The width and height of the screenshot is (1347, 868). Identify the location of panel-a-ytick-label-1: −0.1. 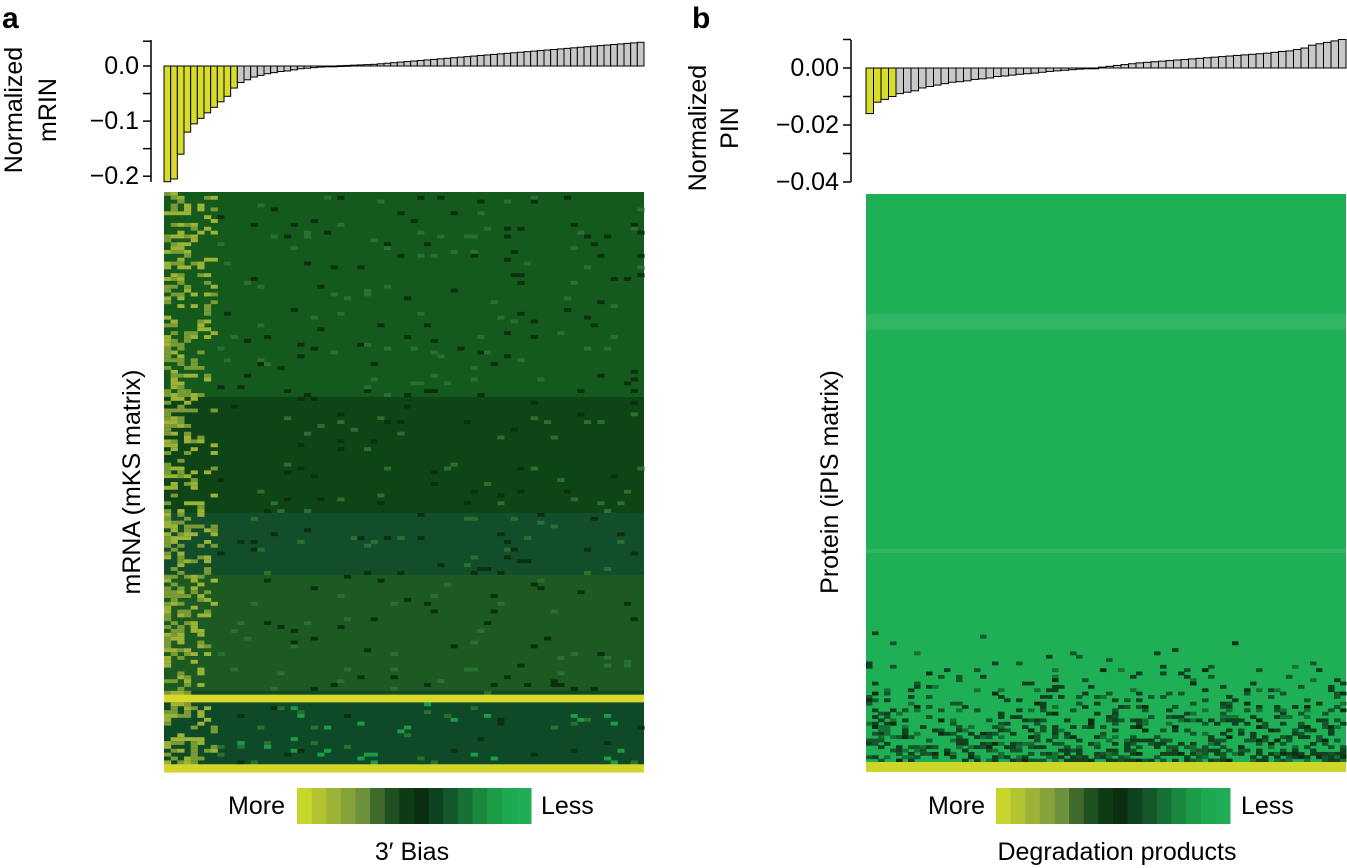
(114, 121).